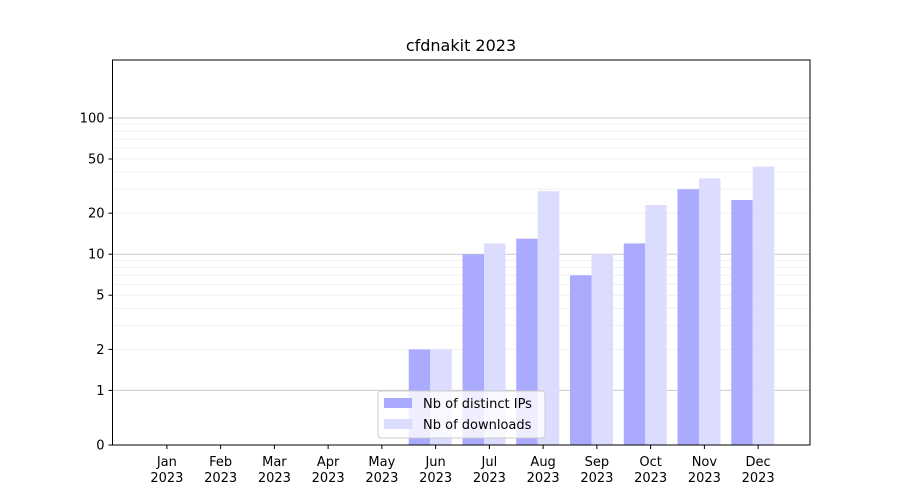  I want to click on bar-downloads-aug, so click(548, 318).